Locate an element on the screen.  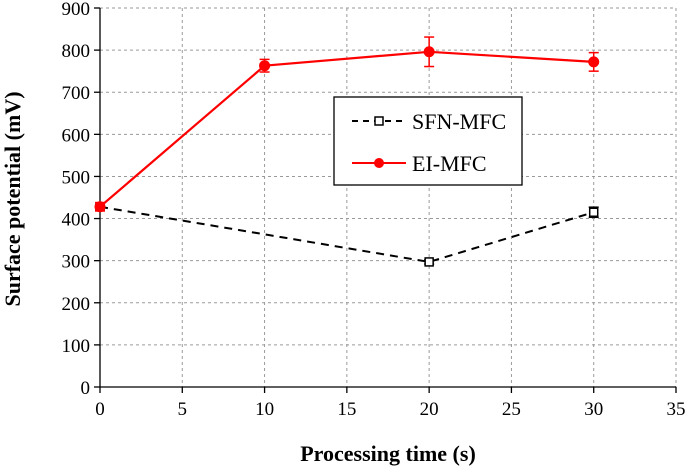
legend-label: SFN-MFC is located at coordinates (459, 121).